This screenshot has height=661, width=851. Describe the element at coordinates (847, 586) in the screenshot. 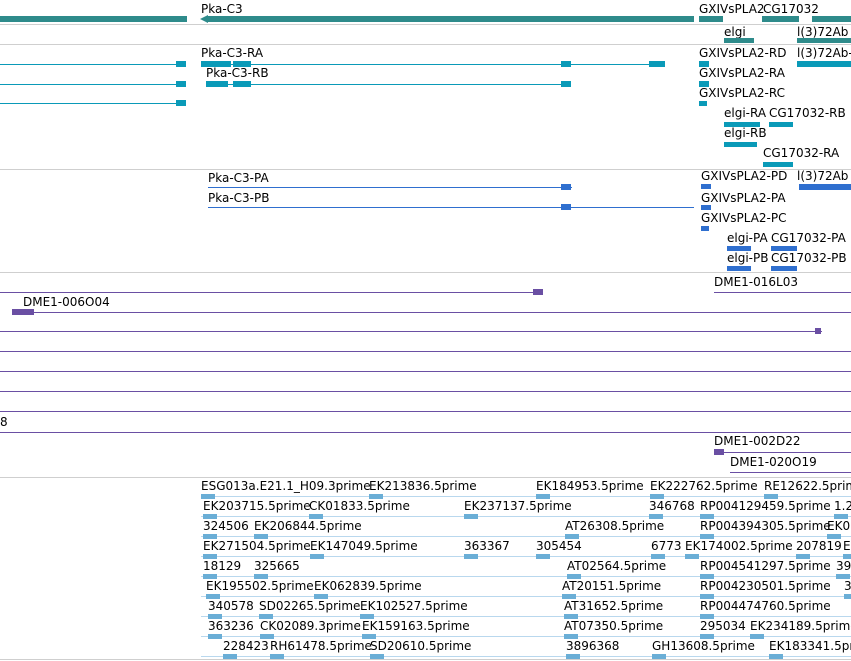

I see `est-label: 3` at that location.